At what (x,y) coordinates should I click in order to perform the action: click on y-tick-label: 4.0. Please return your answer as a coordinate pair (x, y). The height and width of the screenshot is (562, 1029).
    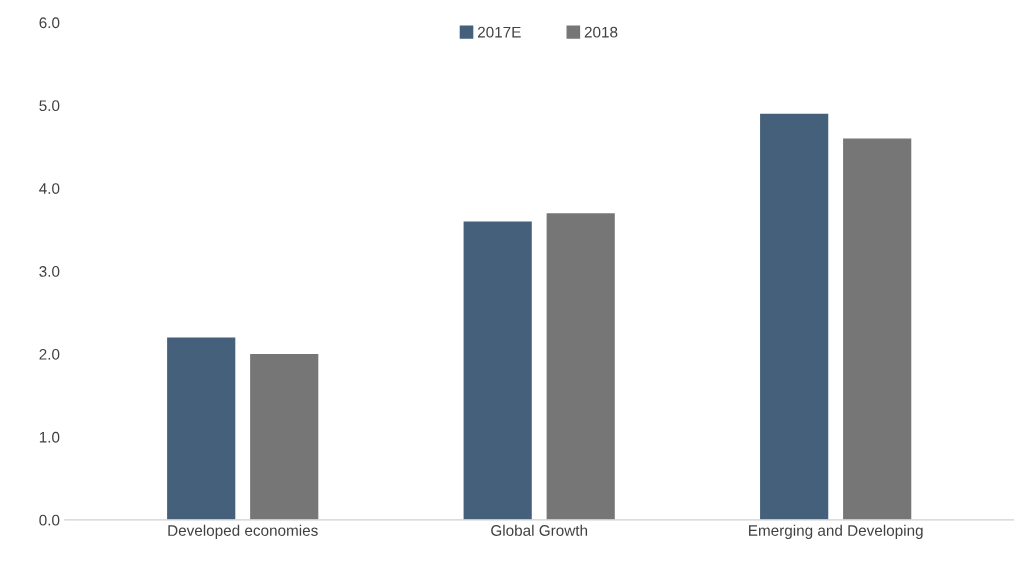
    Looking at the image, I should click on (49, 188).